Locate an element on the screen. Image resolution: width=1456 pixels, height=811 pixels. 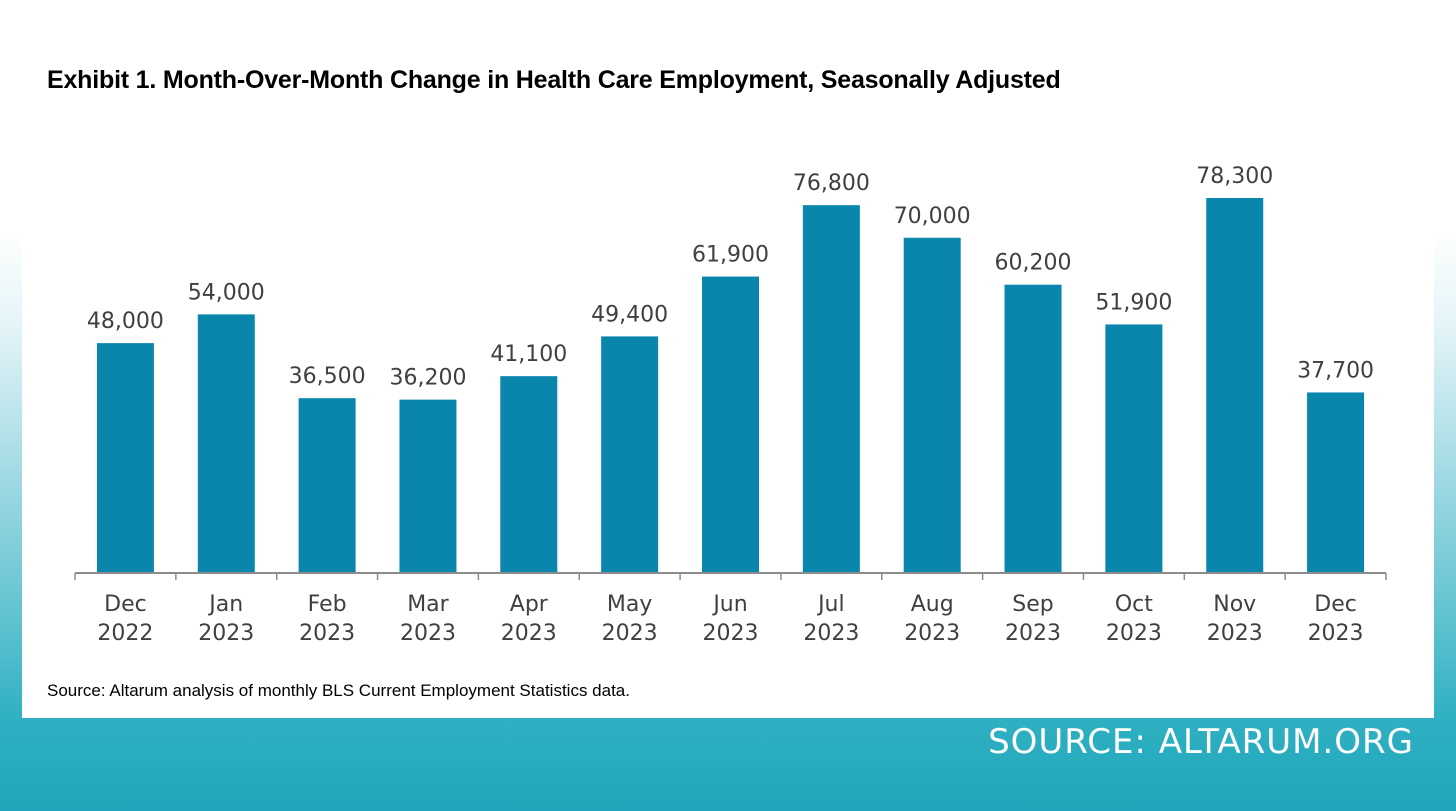
x-tick-label-month: Nov is located at coordinates (1234, 604).